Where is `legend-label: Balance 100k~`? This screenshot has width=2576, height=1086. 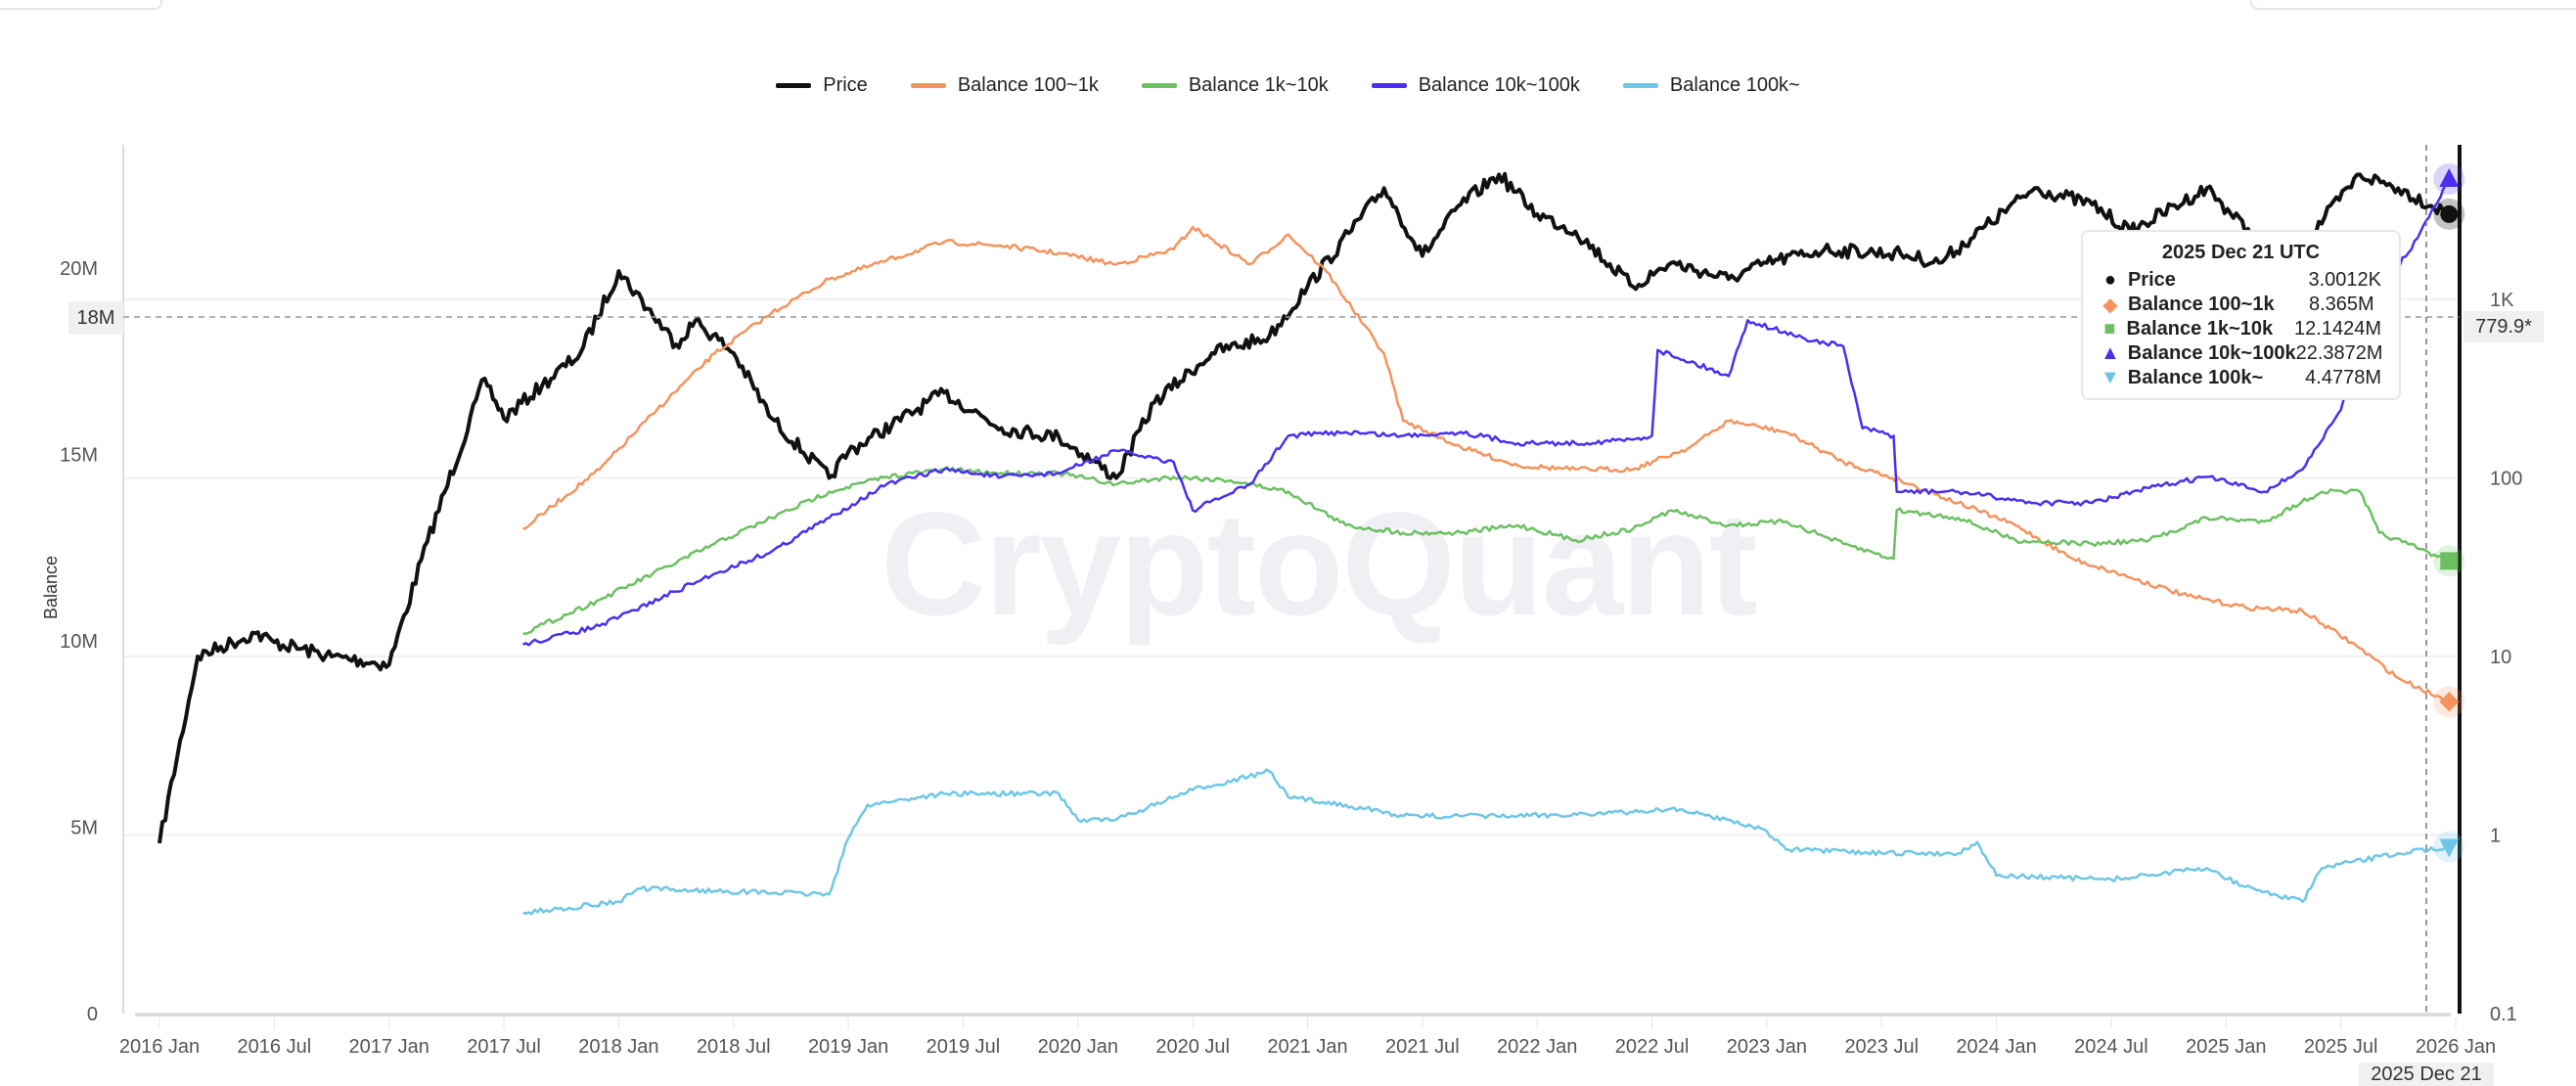
legend-label: Balance 100k~ is located at coordinates (1734, 85).